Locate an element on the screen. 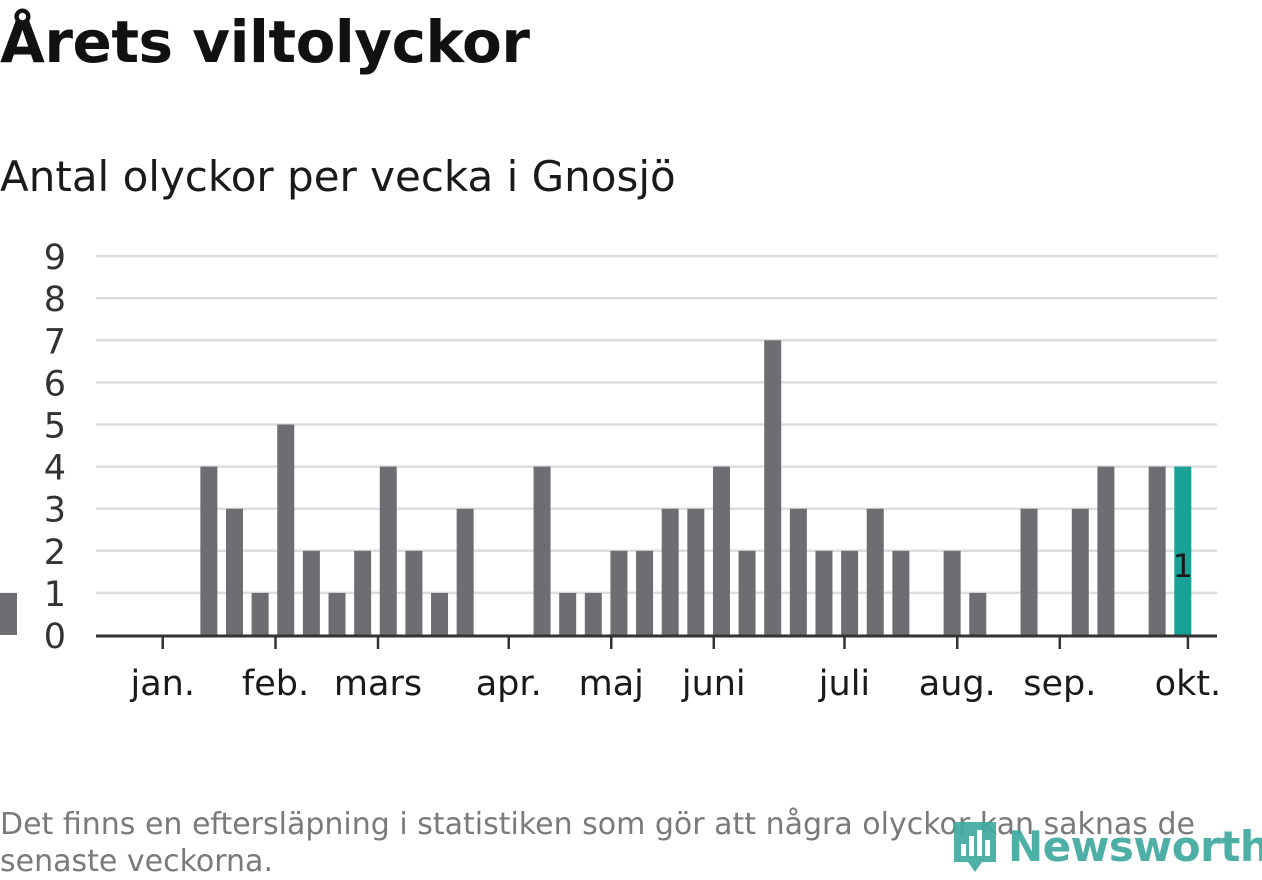 This screenshot has width=1262, height=880. data-label: 1 is located at coordinates (1183, 566).